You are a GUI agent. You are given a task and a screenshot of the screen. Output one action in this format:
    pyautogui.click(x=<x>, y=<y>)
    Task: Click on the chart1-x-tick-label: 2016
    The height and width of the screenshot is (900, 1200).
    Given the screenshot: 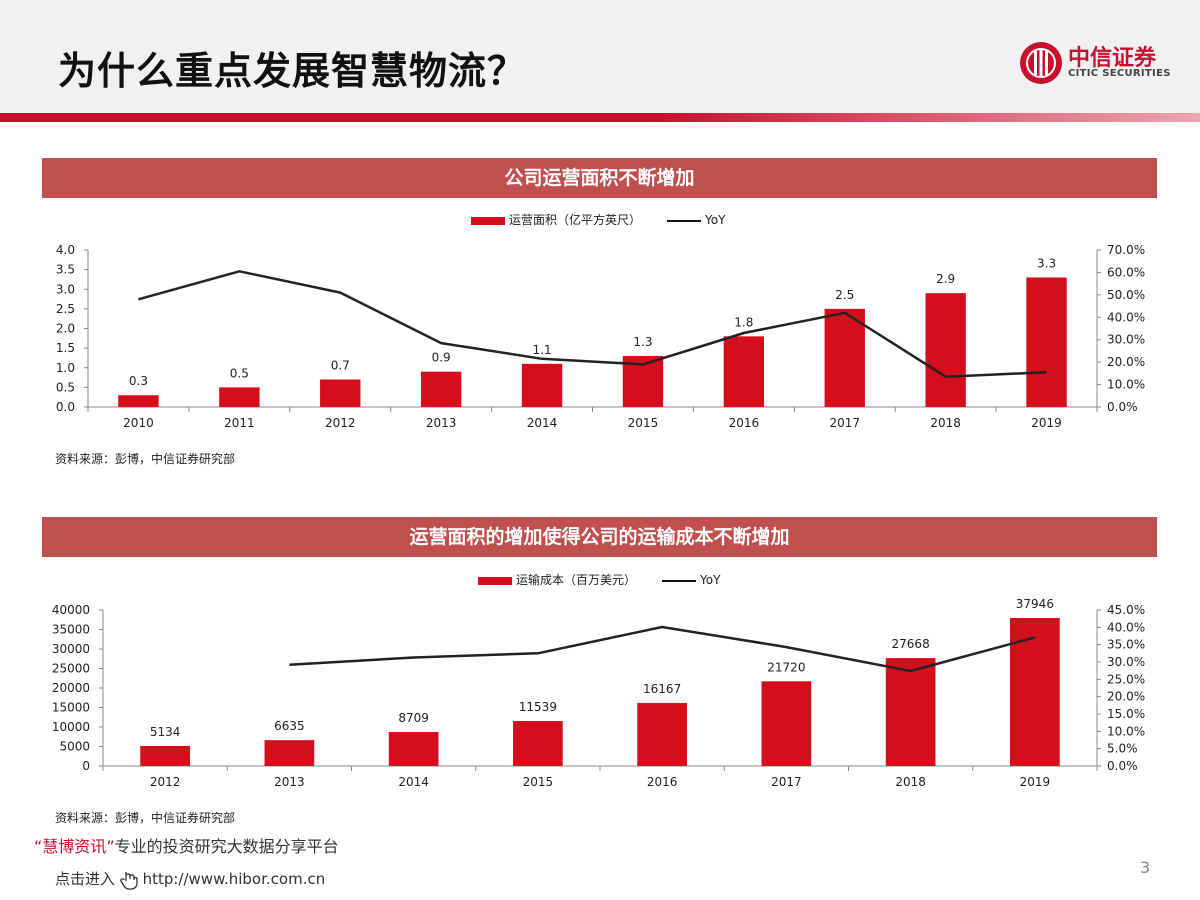 What is the action you would take?
    pyautogui.click(x=744, y=423)
    